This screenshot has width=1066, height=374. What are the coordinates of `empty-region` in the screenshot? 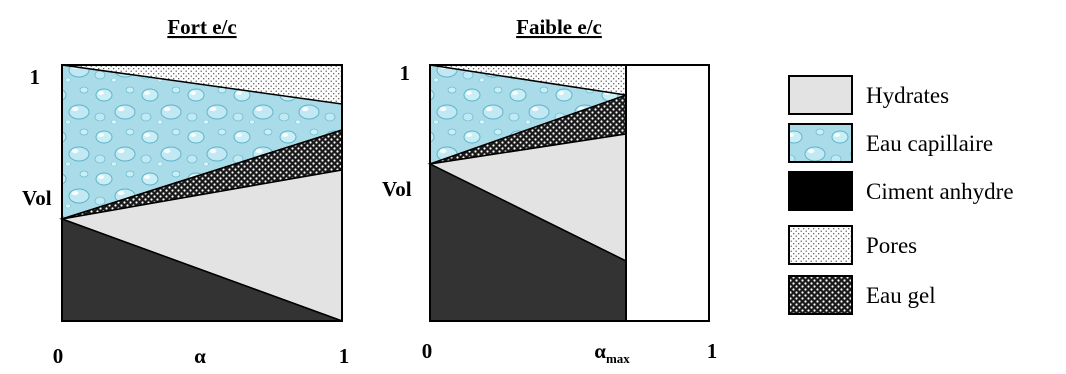 It's located at (667, 193).